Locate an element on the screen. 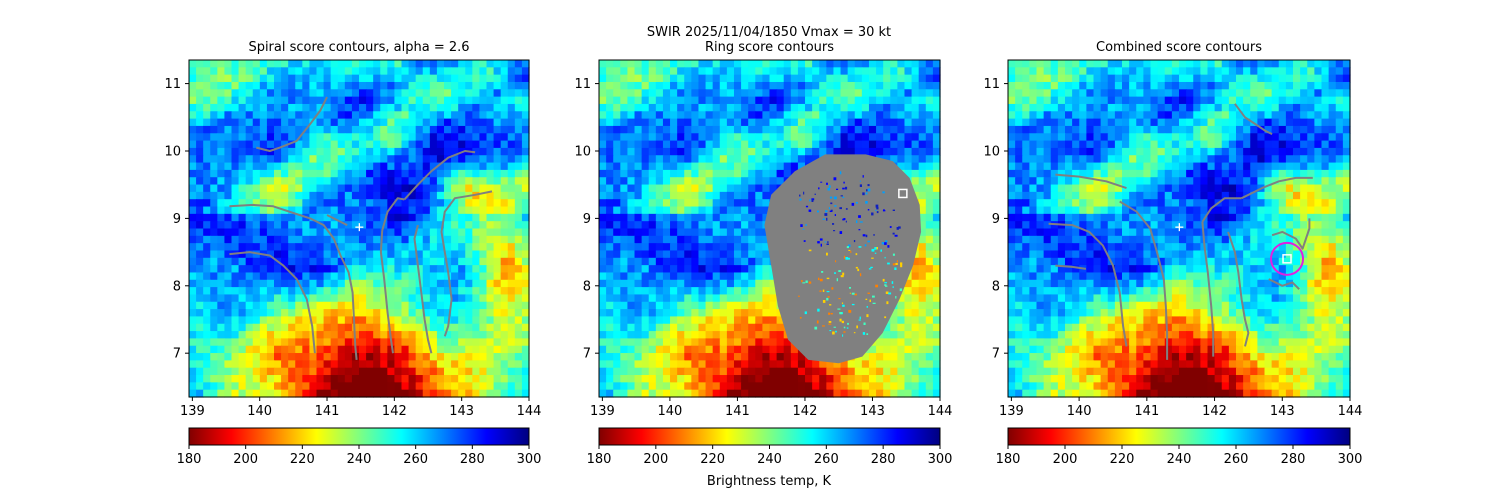 The width and height of the screenshot is (1500, 500). ring-score-region is located at coordinates (843, 259).